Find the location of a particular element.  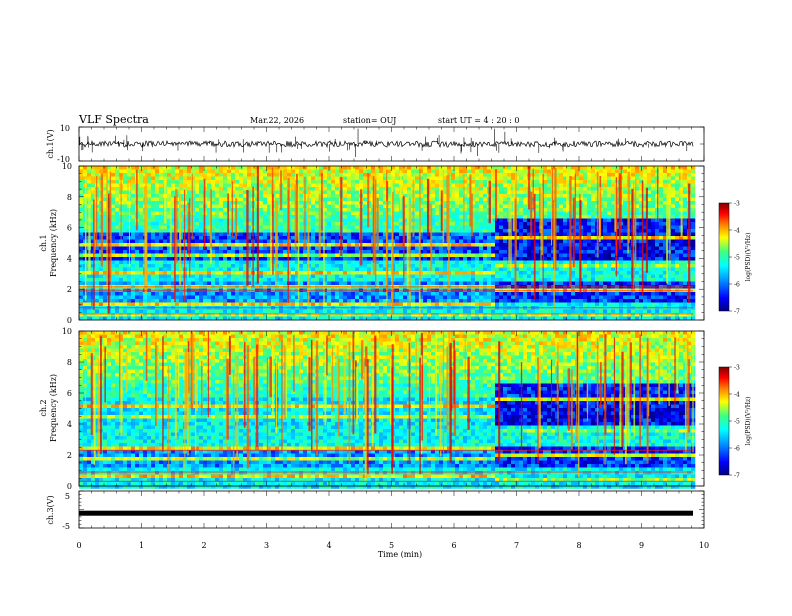

station-label: station= OUJ is located at coordinates (369, 120).